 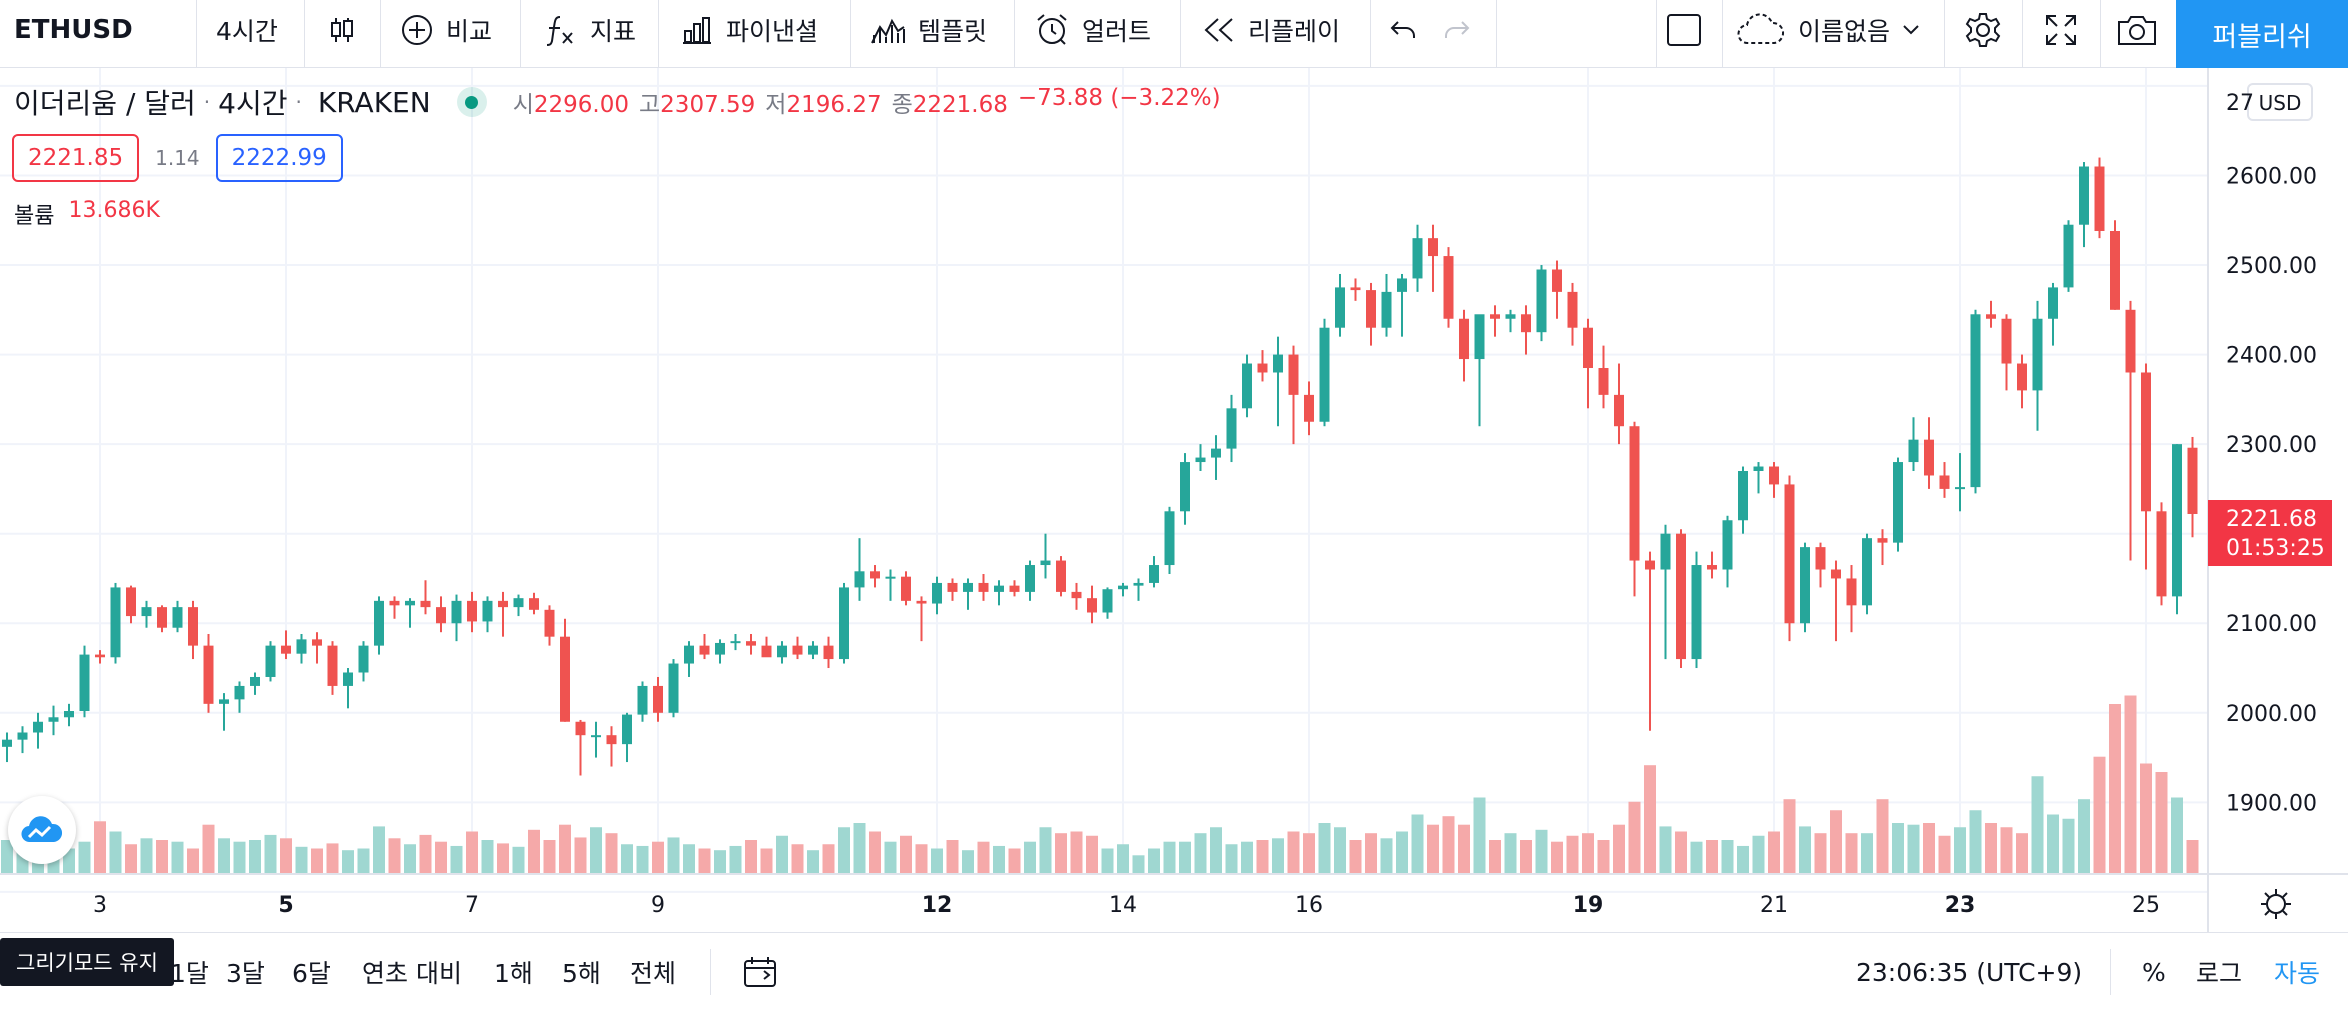 I want to click on financials-label: 파이낸셜, so click(x=772, y=31).